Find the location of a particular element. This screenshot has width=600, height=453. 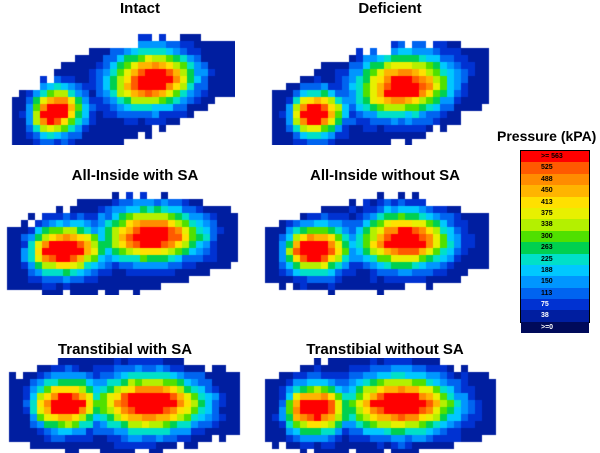

legend-swatch: 413 is located at coordinates (555, 202).